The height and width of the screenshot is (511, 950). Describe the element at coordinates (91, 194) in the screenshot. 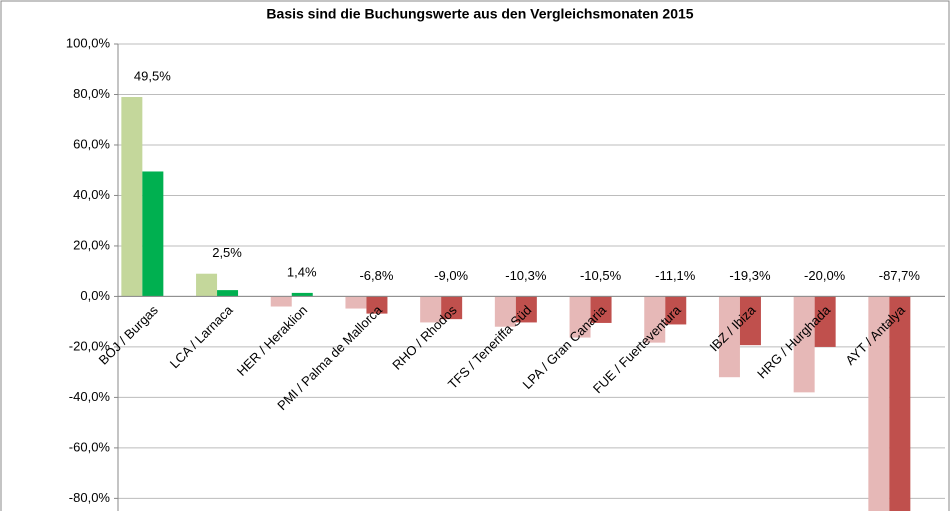

I see `y-tick-label: 40,0%` at that location.